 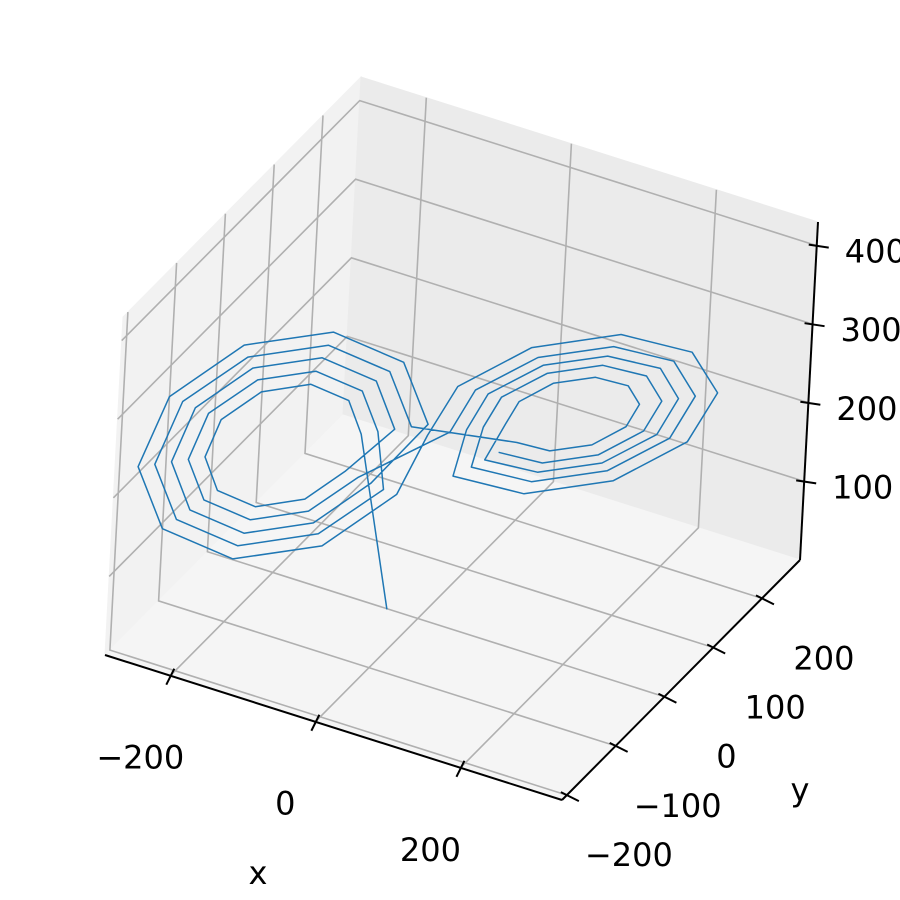 I want to click on y-tick-label: −100, so click(x=678, y=806).